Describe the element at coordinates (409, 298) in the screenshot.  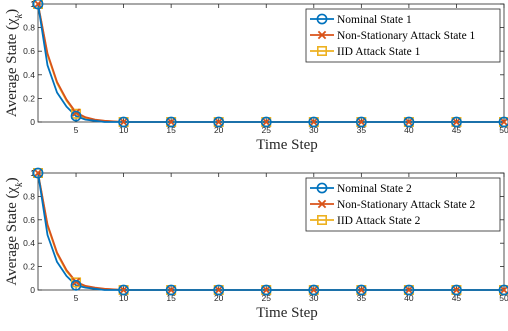
I see `x-tick-label: 40` at that location.